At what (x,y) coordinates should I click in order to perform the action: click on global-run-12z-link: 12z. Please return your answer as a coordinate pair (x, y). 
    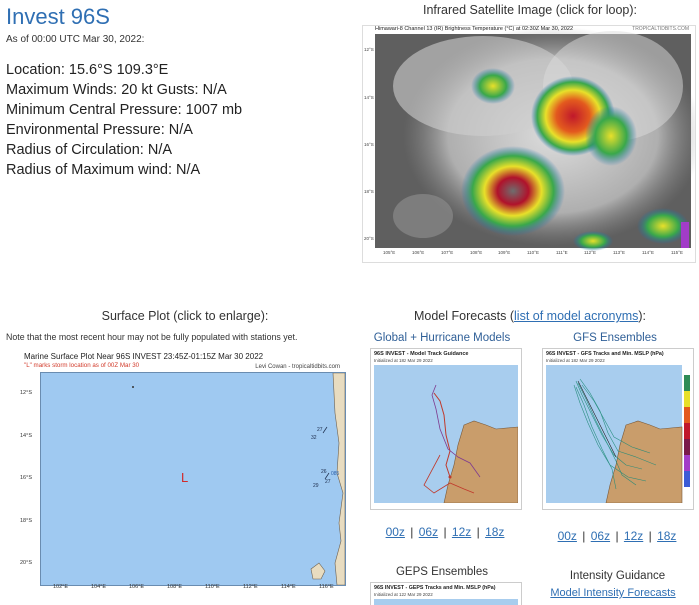
    Looking at the image, I should click on (461, 532).